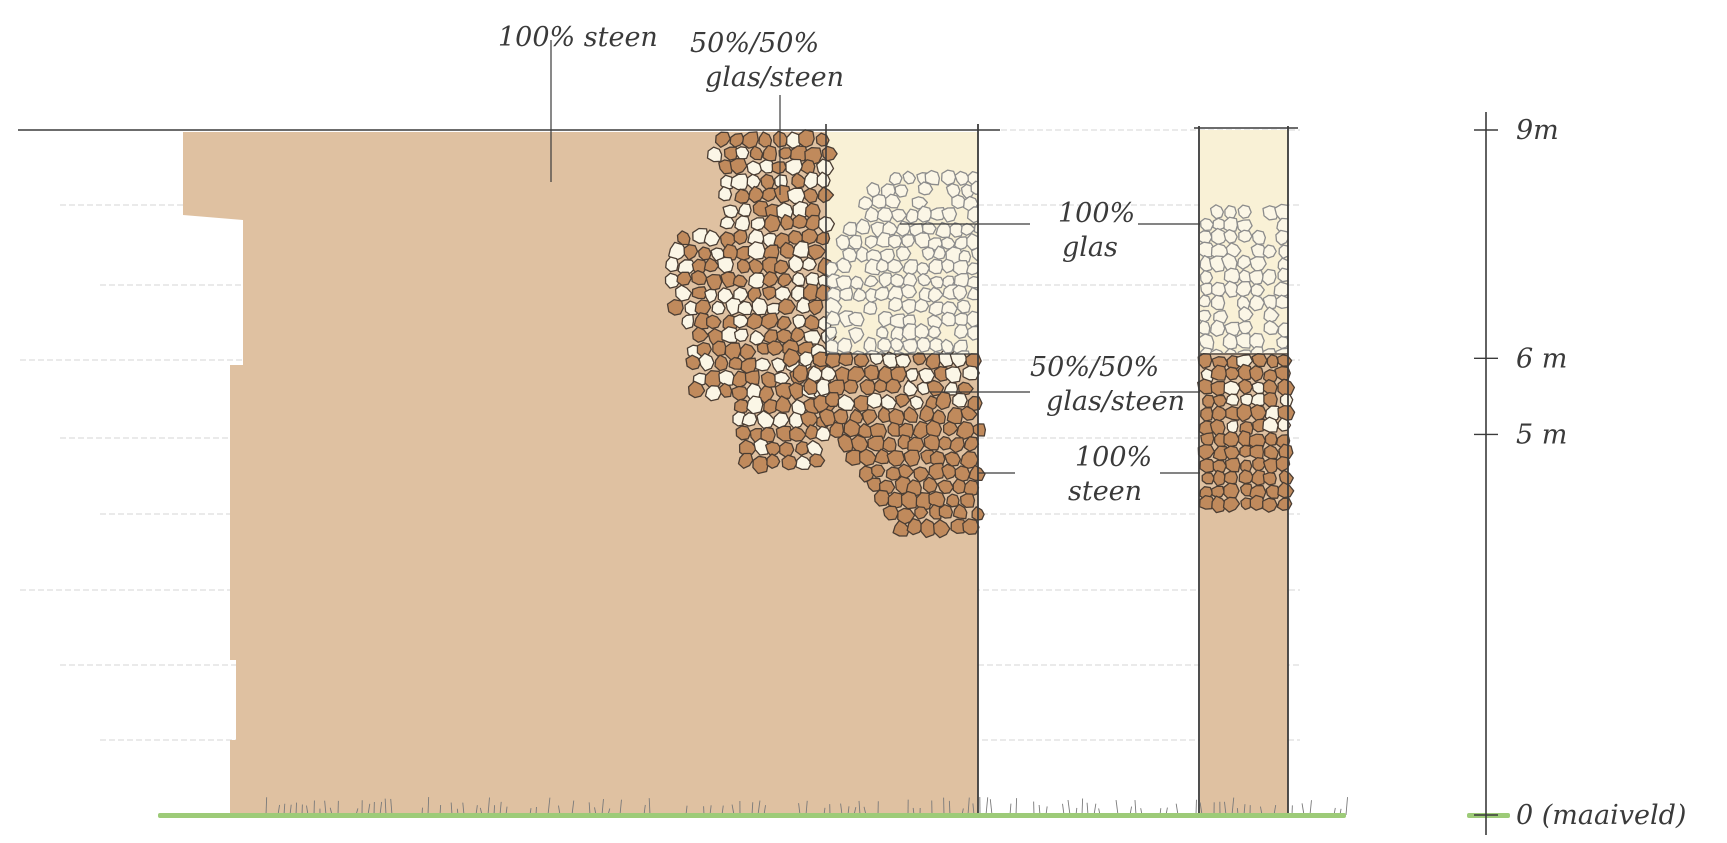  What do you see at coordinates (1244, 278) in the screenshot?
I see `column-glass-pebbles` at bounding box center [1244, 278].